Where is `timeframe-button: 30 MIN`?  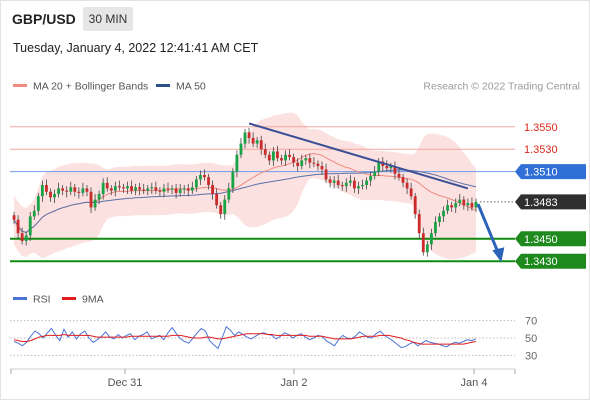 timeframe-button: 30 MIN is located at coordinates (108, 19).